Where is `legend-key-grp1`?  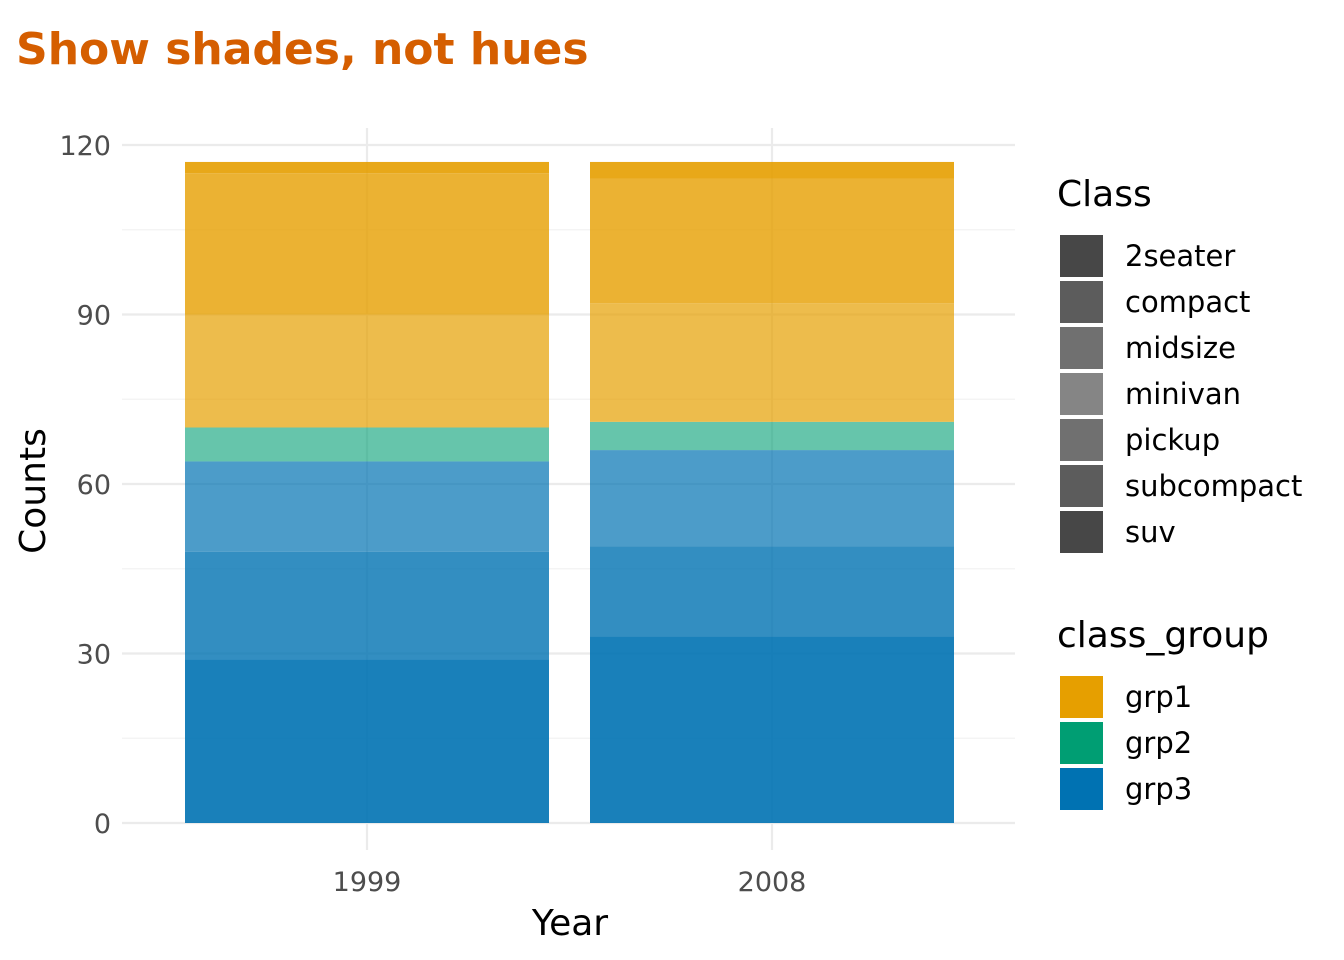 legend-key-grp1 is located at coordinates (1081, 697).